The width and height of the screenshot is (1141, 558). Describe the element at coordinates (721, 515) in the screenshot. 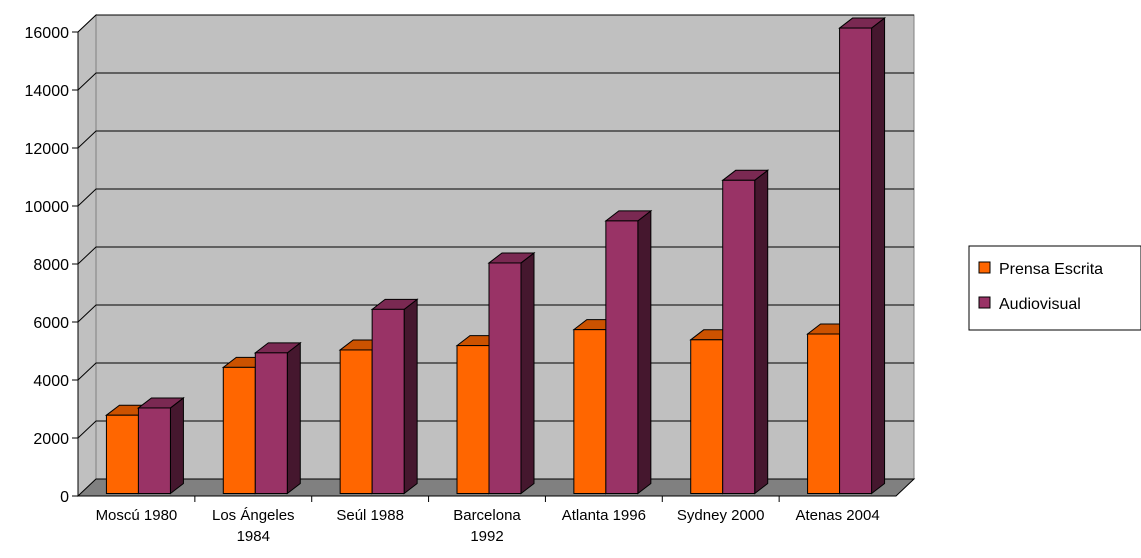

I see `x-category-label: Sydney 2000` at that location.